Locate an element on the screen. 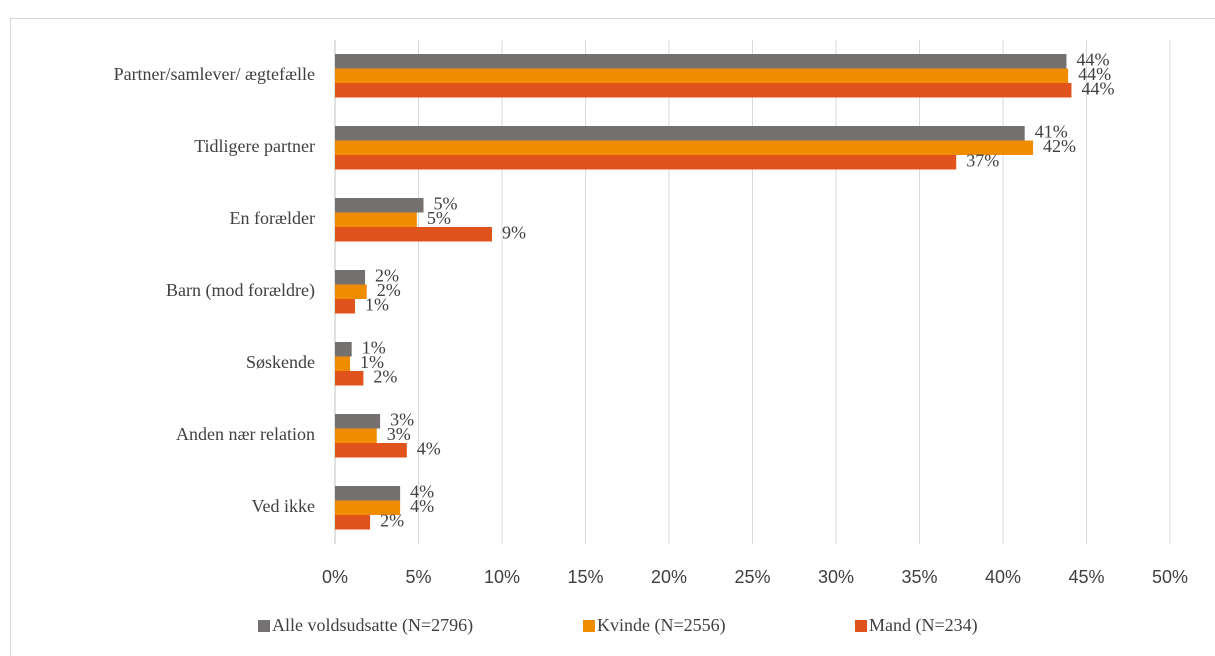 The image size is (1215, 656). x-tick-label: 35% is located at coordinates (919, 577).